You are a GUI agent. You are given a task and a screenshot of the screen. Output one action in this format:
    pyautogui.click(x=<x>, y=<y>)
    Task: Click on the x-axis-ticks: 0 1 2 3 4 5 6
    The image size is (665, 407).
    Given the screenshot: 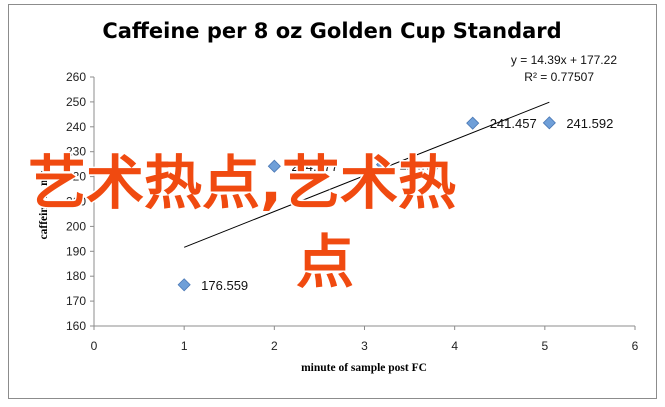 What is the action you would take?
    pyautogui.click(x=365, y=339)
    